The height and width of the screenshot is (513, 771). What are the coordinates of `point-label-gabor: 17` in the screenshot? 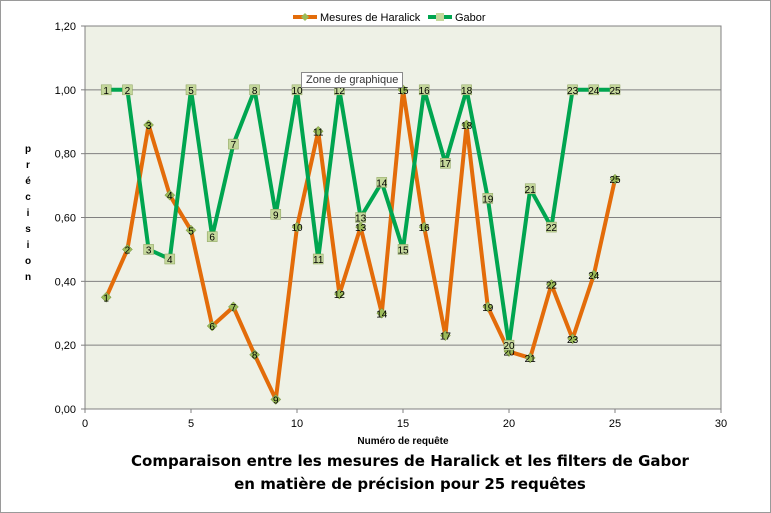 It's located at (446, 164).